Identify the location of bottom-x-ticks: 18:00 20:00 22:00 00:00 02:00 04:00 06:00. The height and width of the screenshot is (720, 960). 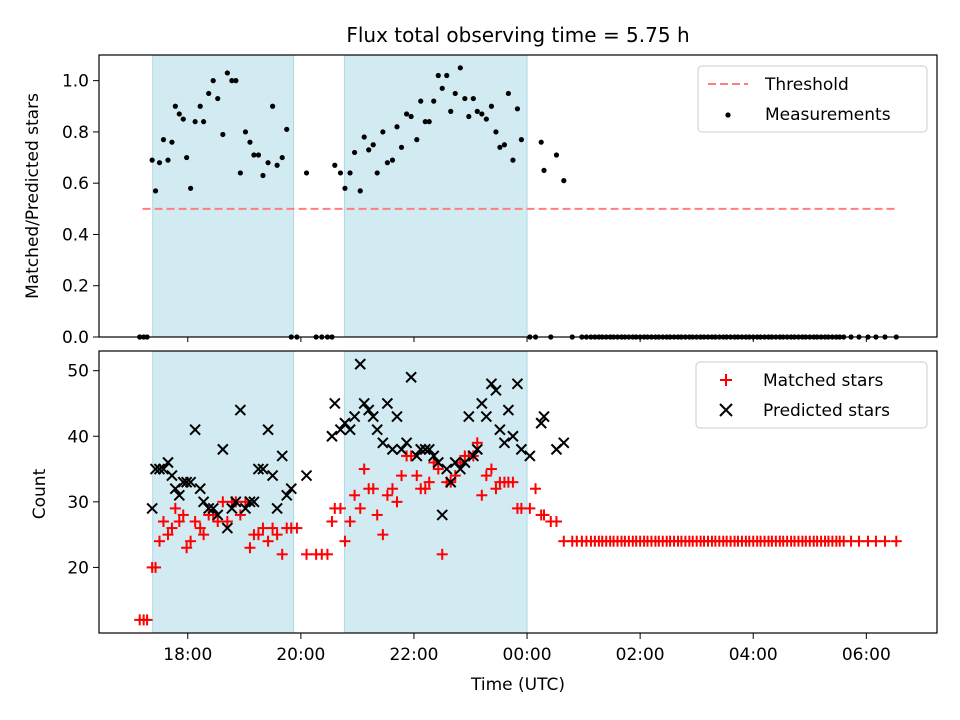
(527, 649).